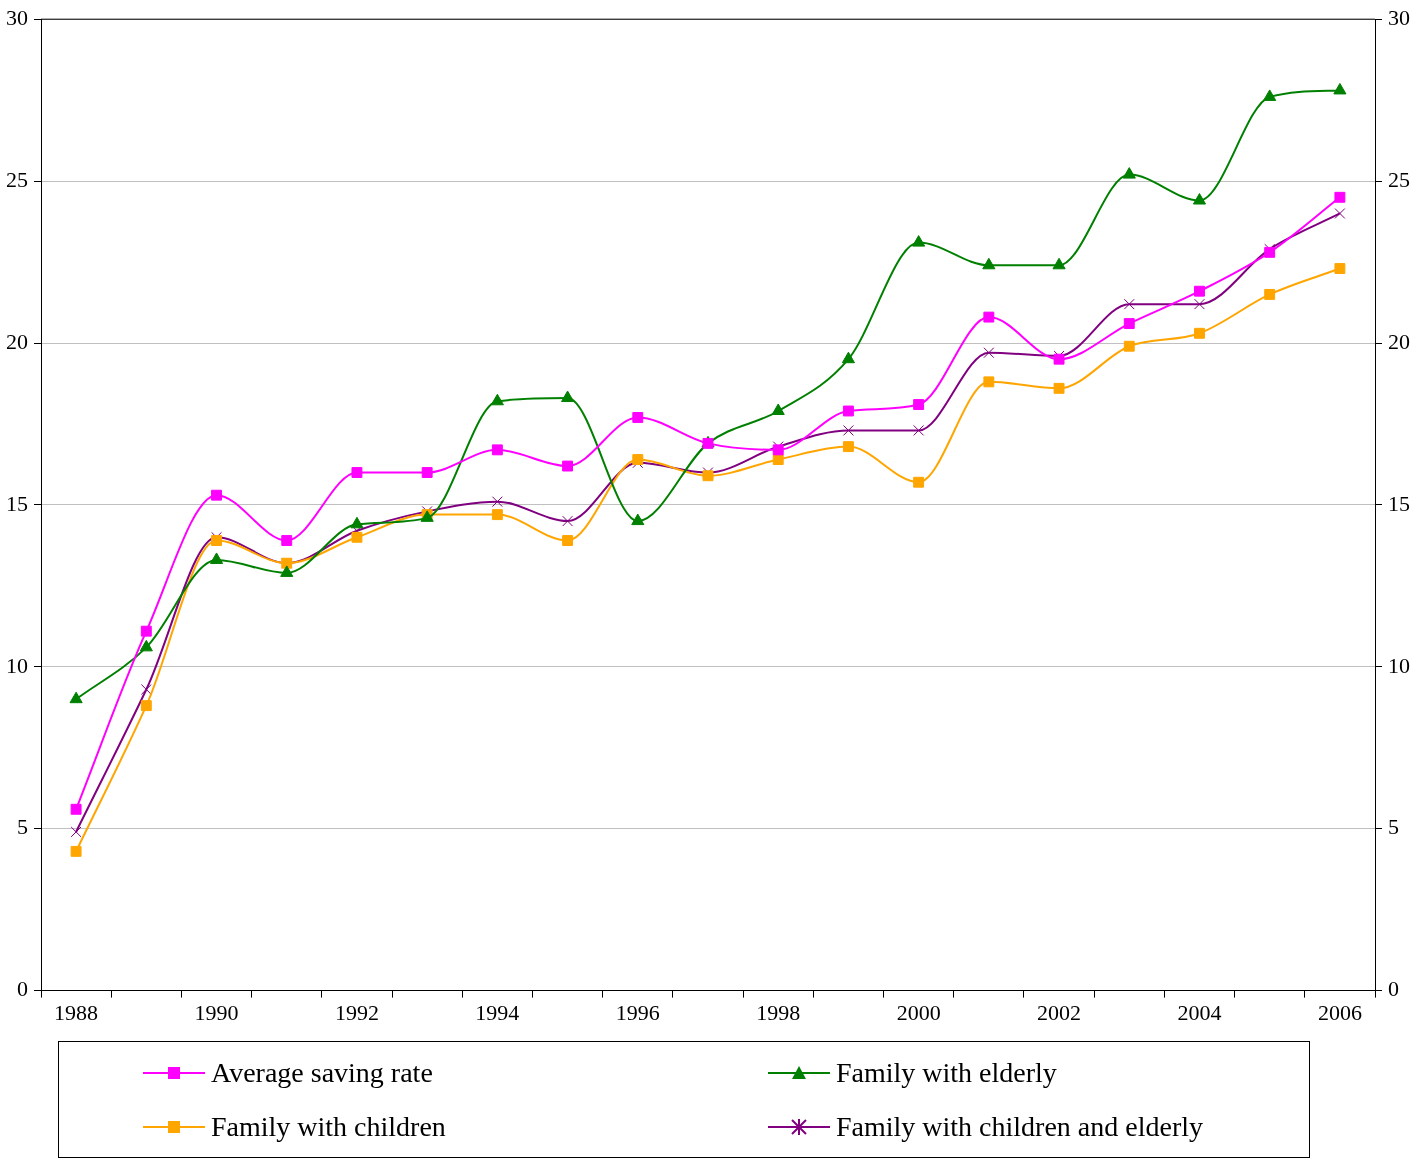 This screenshot has width=1416, height=1160. What do you see at coordinates (356, 1012) in the screenshot?
I see `x-tick-label: 1992` at bounding box center [356, 1012].